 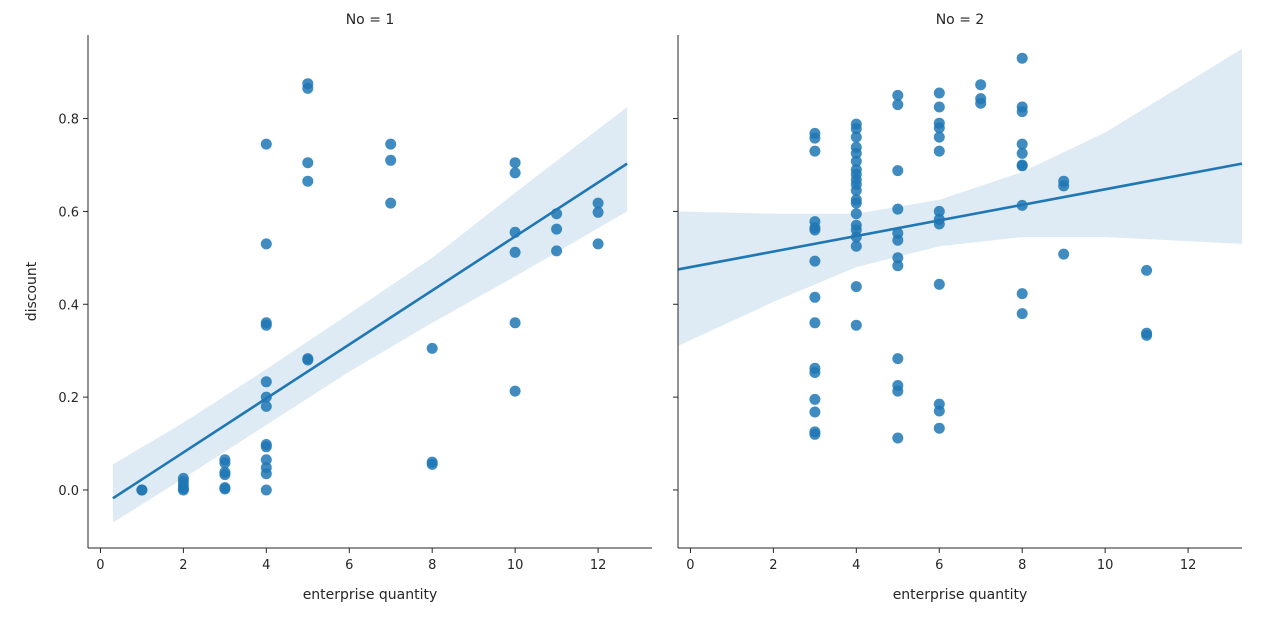 What do you see at coordinates (68, 120) in the screenshot?
I see `y-tick-label: 0.8` at bounding box center [68, 120].